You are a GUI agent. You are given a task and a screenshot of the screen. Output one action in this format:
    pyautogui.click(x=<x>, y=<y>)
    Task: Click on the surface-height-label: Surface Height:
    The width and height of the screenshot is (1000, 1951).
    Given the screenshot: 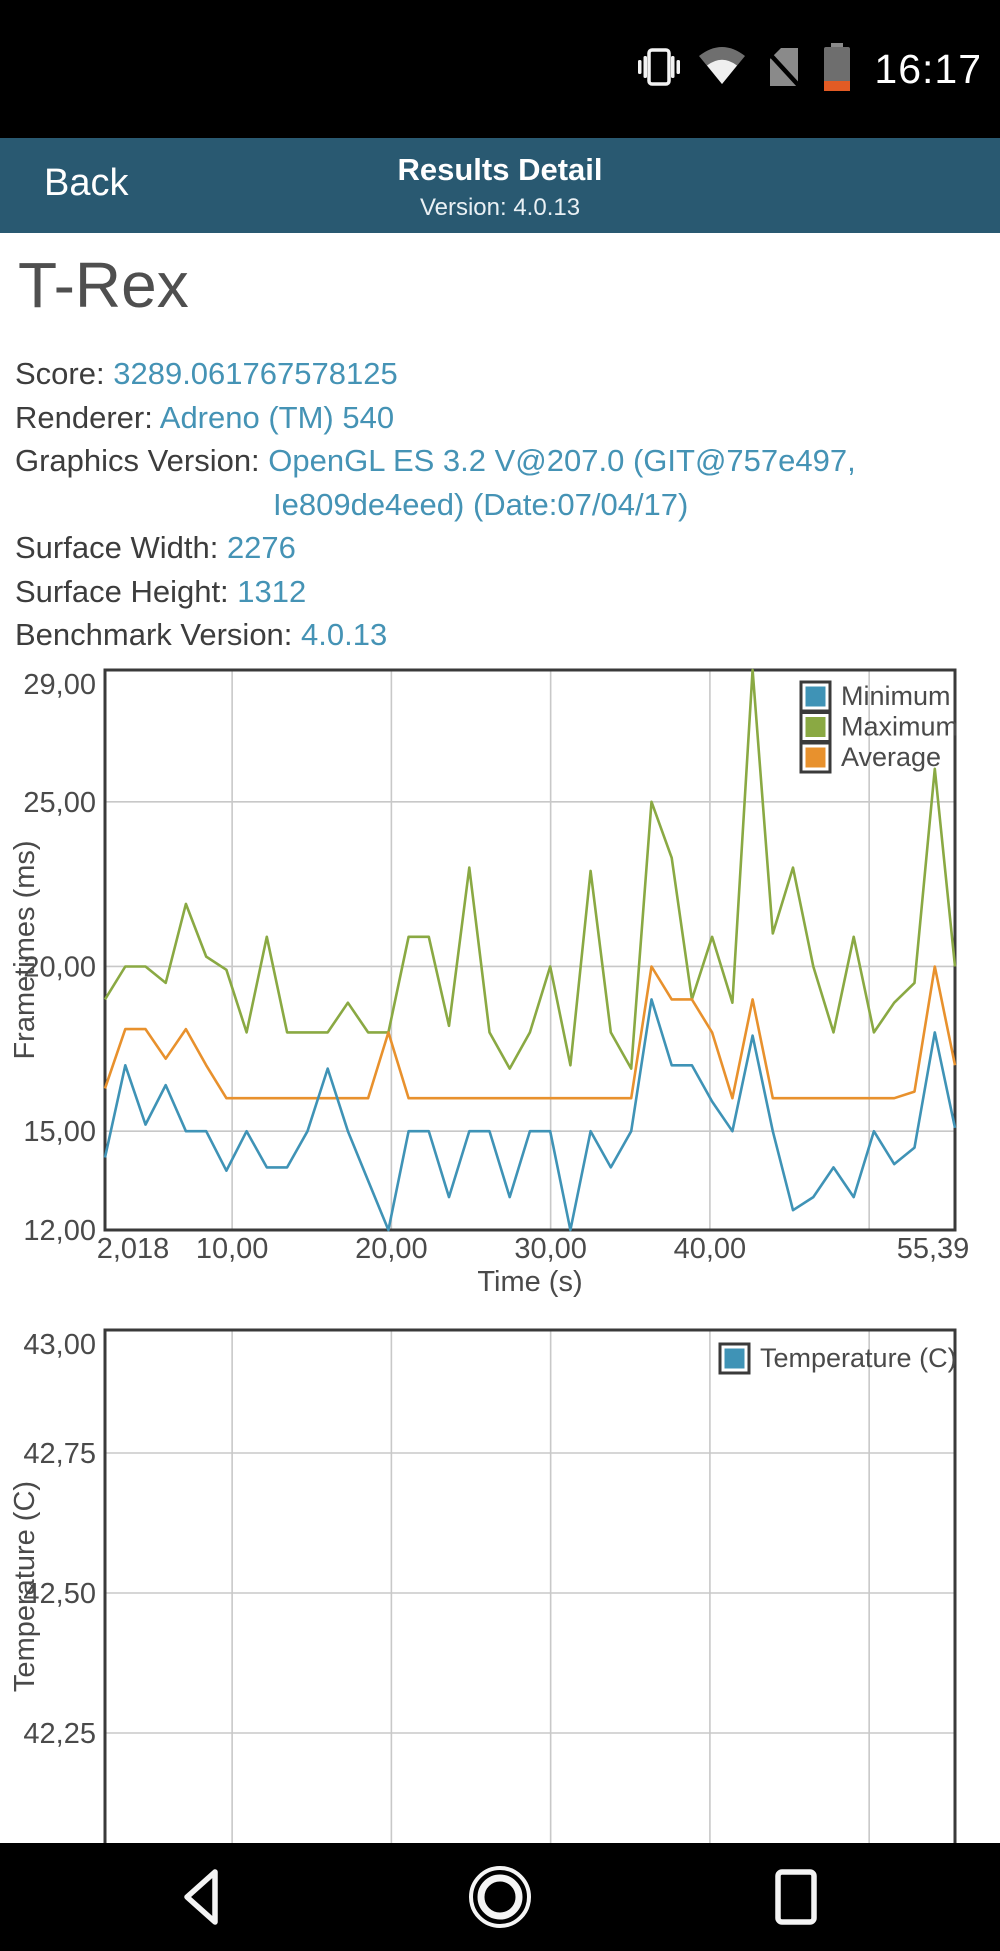 What is the action you would take?
    pyautogui.click(x=122, y=591)
    